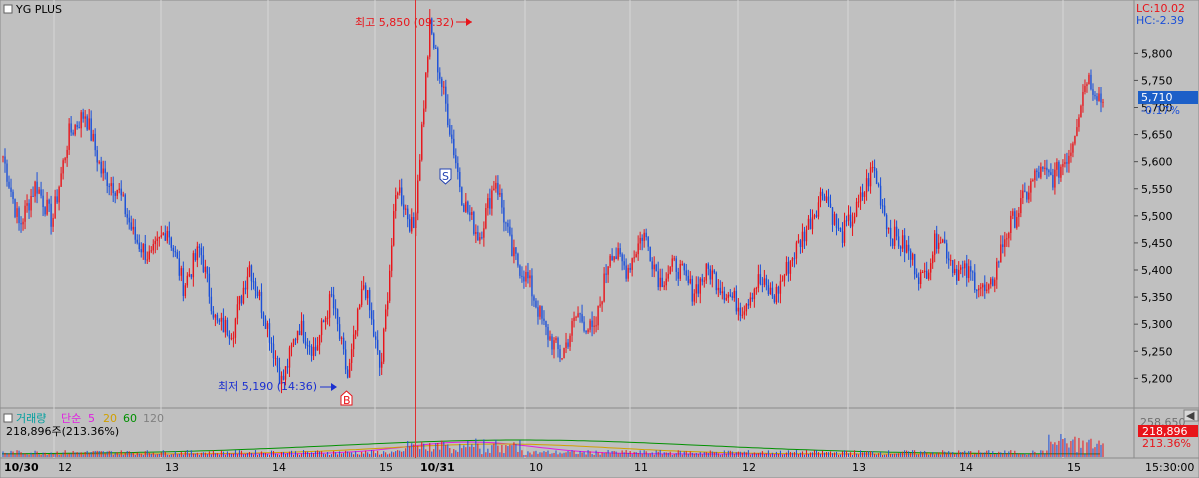  Describe the element at coordinates (1168, 431) in the screenshot. I see `current-volume-box` at that location.